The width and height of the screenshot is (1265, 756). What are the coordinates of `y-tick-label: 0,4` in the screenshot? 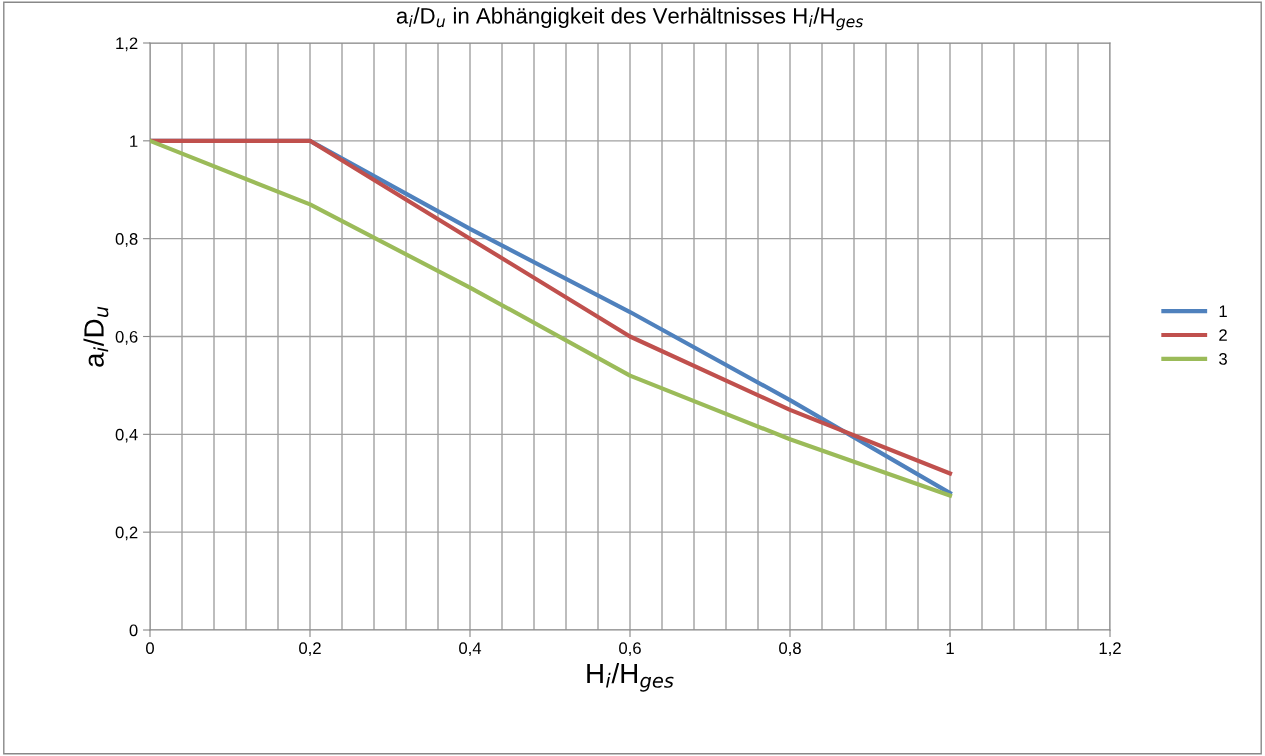 It's located at (126, 435).